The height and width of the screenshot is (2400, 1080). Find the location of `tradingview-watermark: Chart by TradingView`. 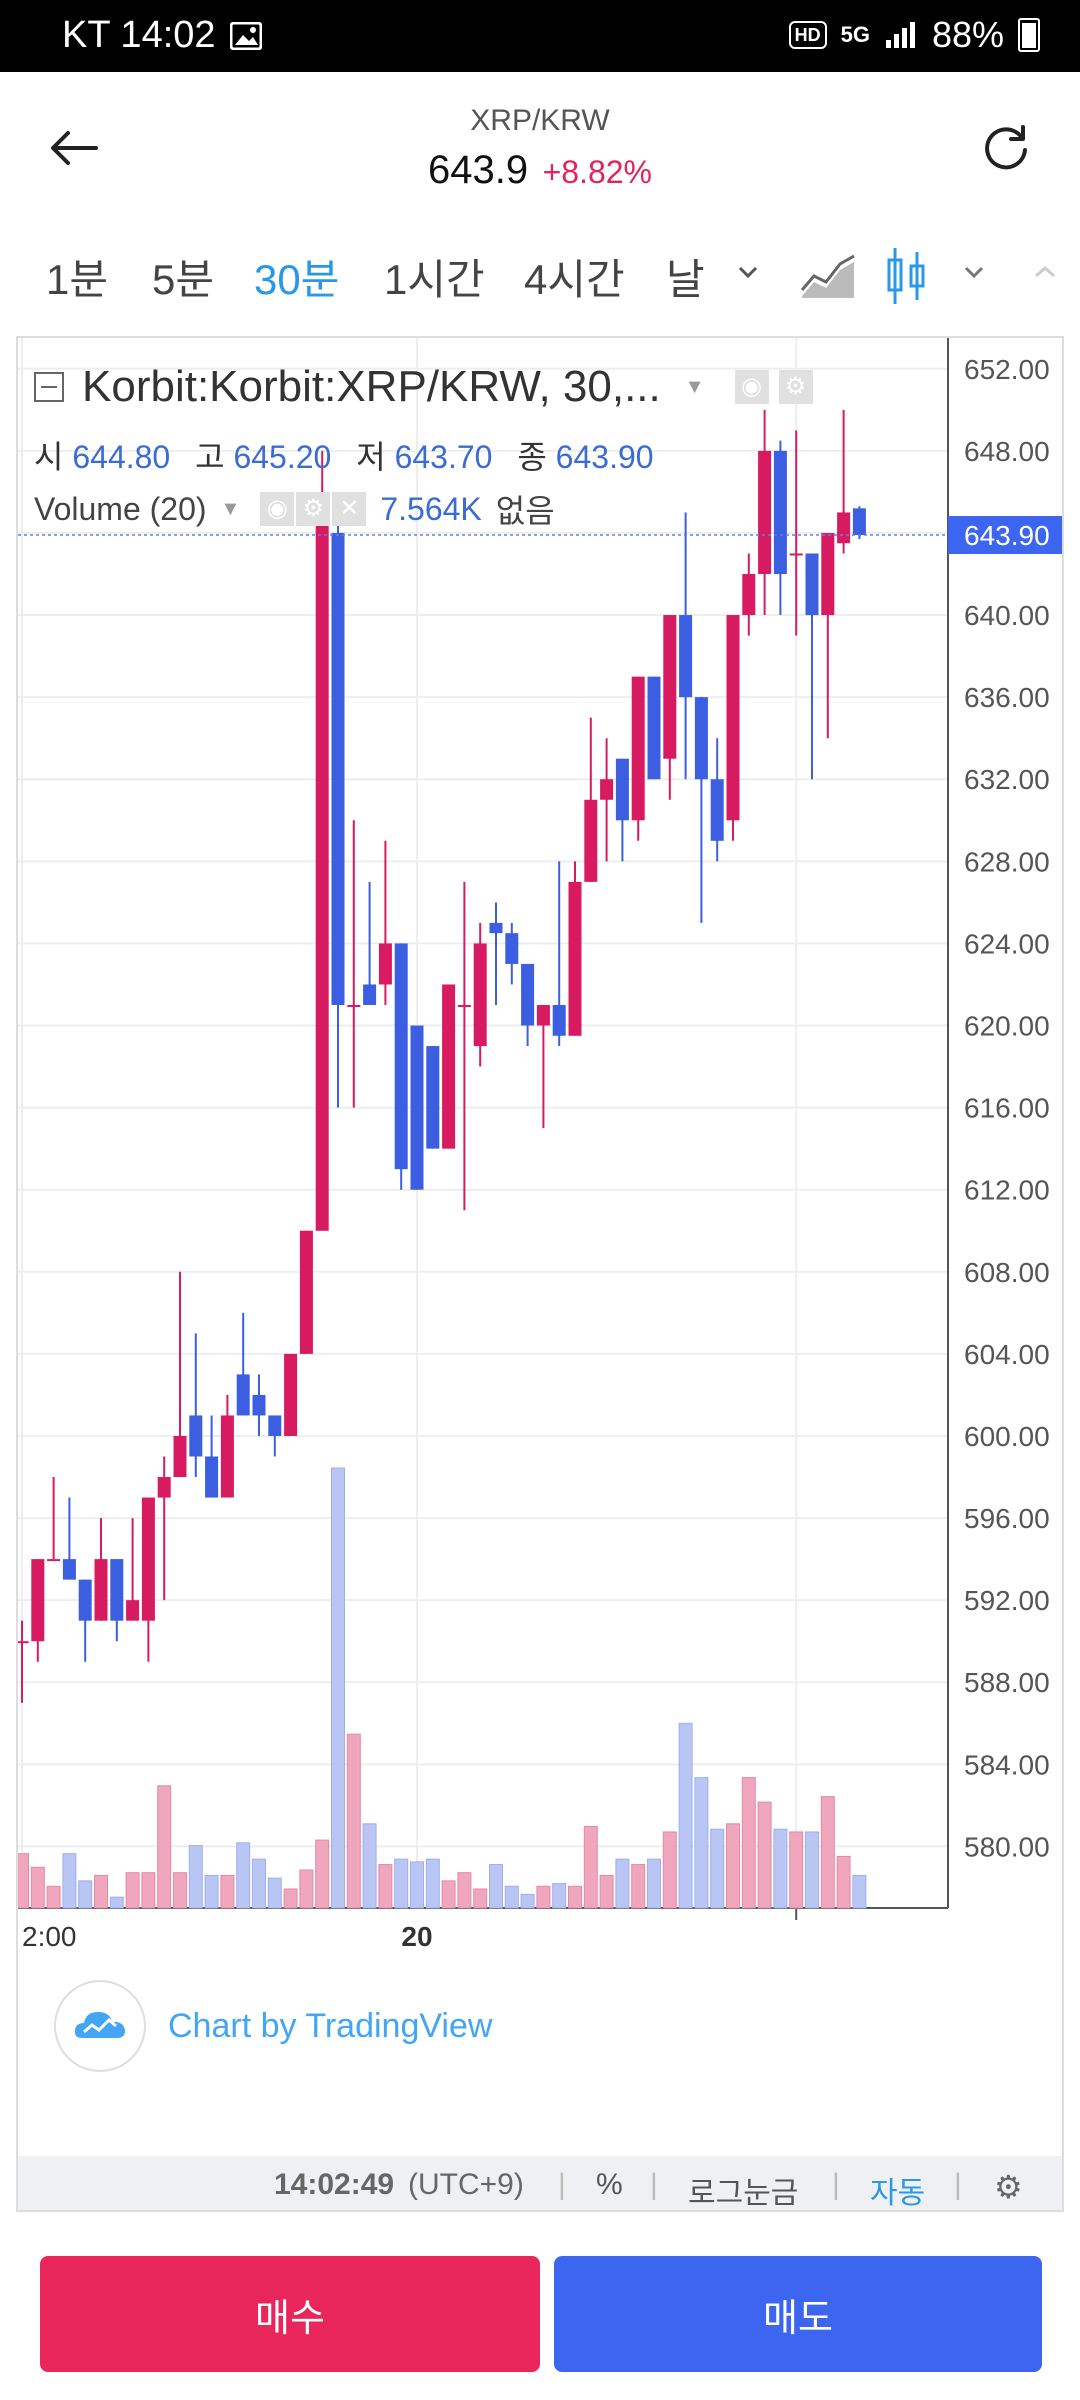

tradingview-watermark: Chart by TradingView is located at coordinates (273, 2026).